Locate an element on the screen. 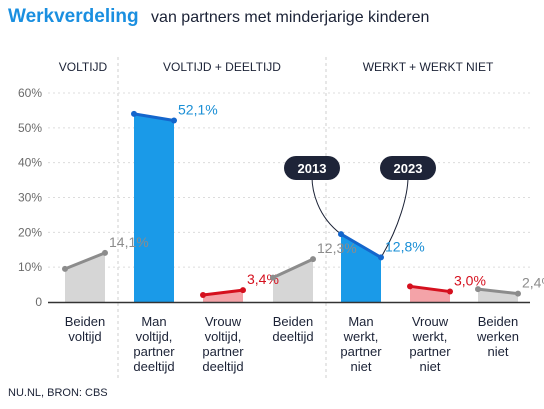 This screenshot has width=544, height=409. chart-title: Werkverdeling is located at coordinates (73, 16).